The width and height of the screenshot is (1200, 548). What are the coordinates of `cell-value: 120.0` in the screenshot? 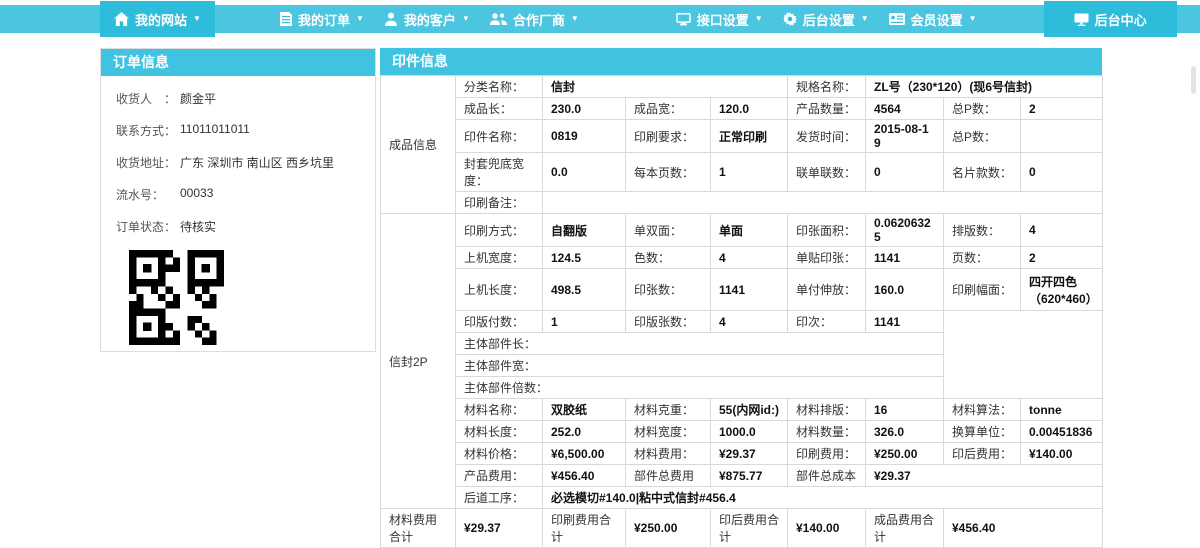 It's located at (749, 108).